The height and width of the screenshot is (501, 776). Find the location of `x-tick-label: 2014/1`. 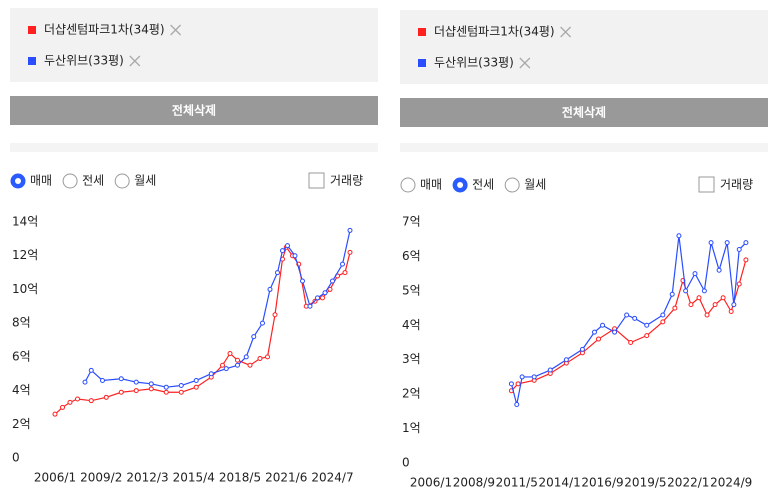

x-tick-label: 2014/1 is located at coordinates (560, 483).